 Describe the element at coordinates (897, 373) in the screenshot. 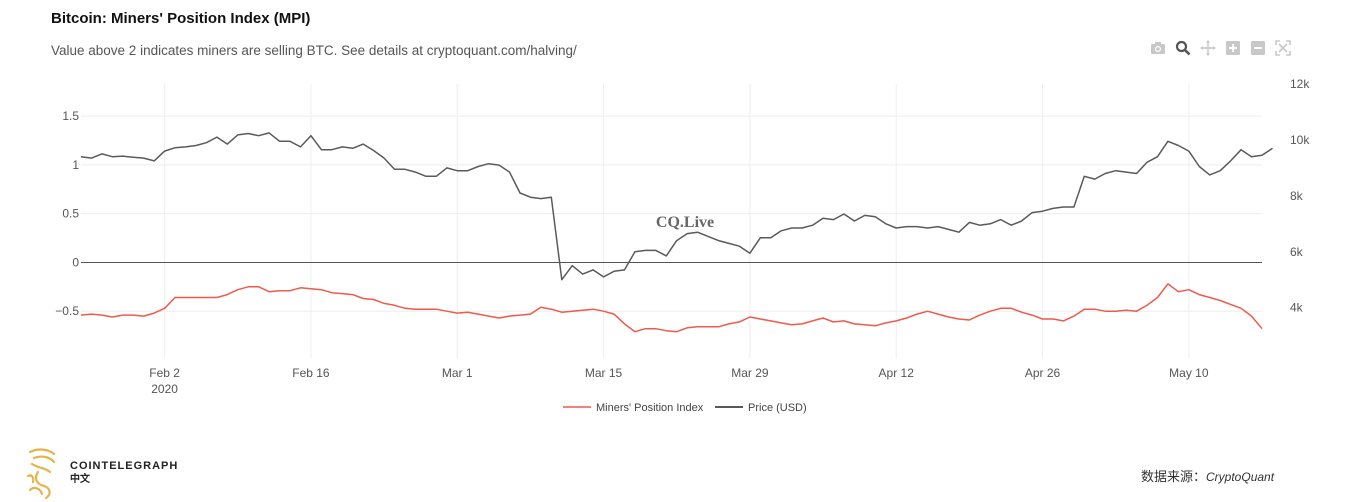

I see `x-tick-label: Apr 12` at that location.